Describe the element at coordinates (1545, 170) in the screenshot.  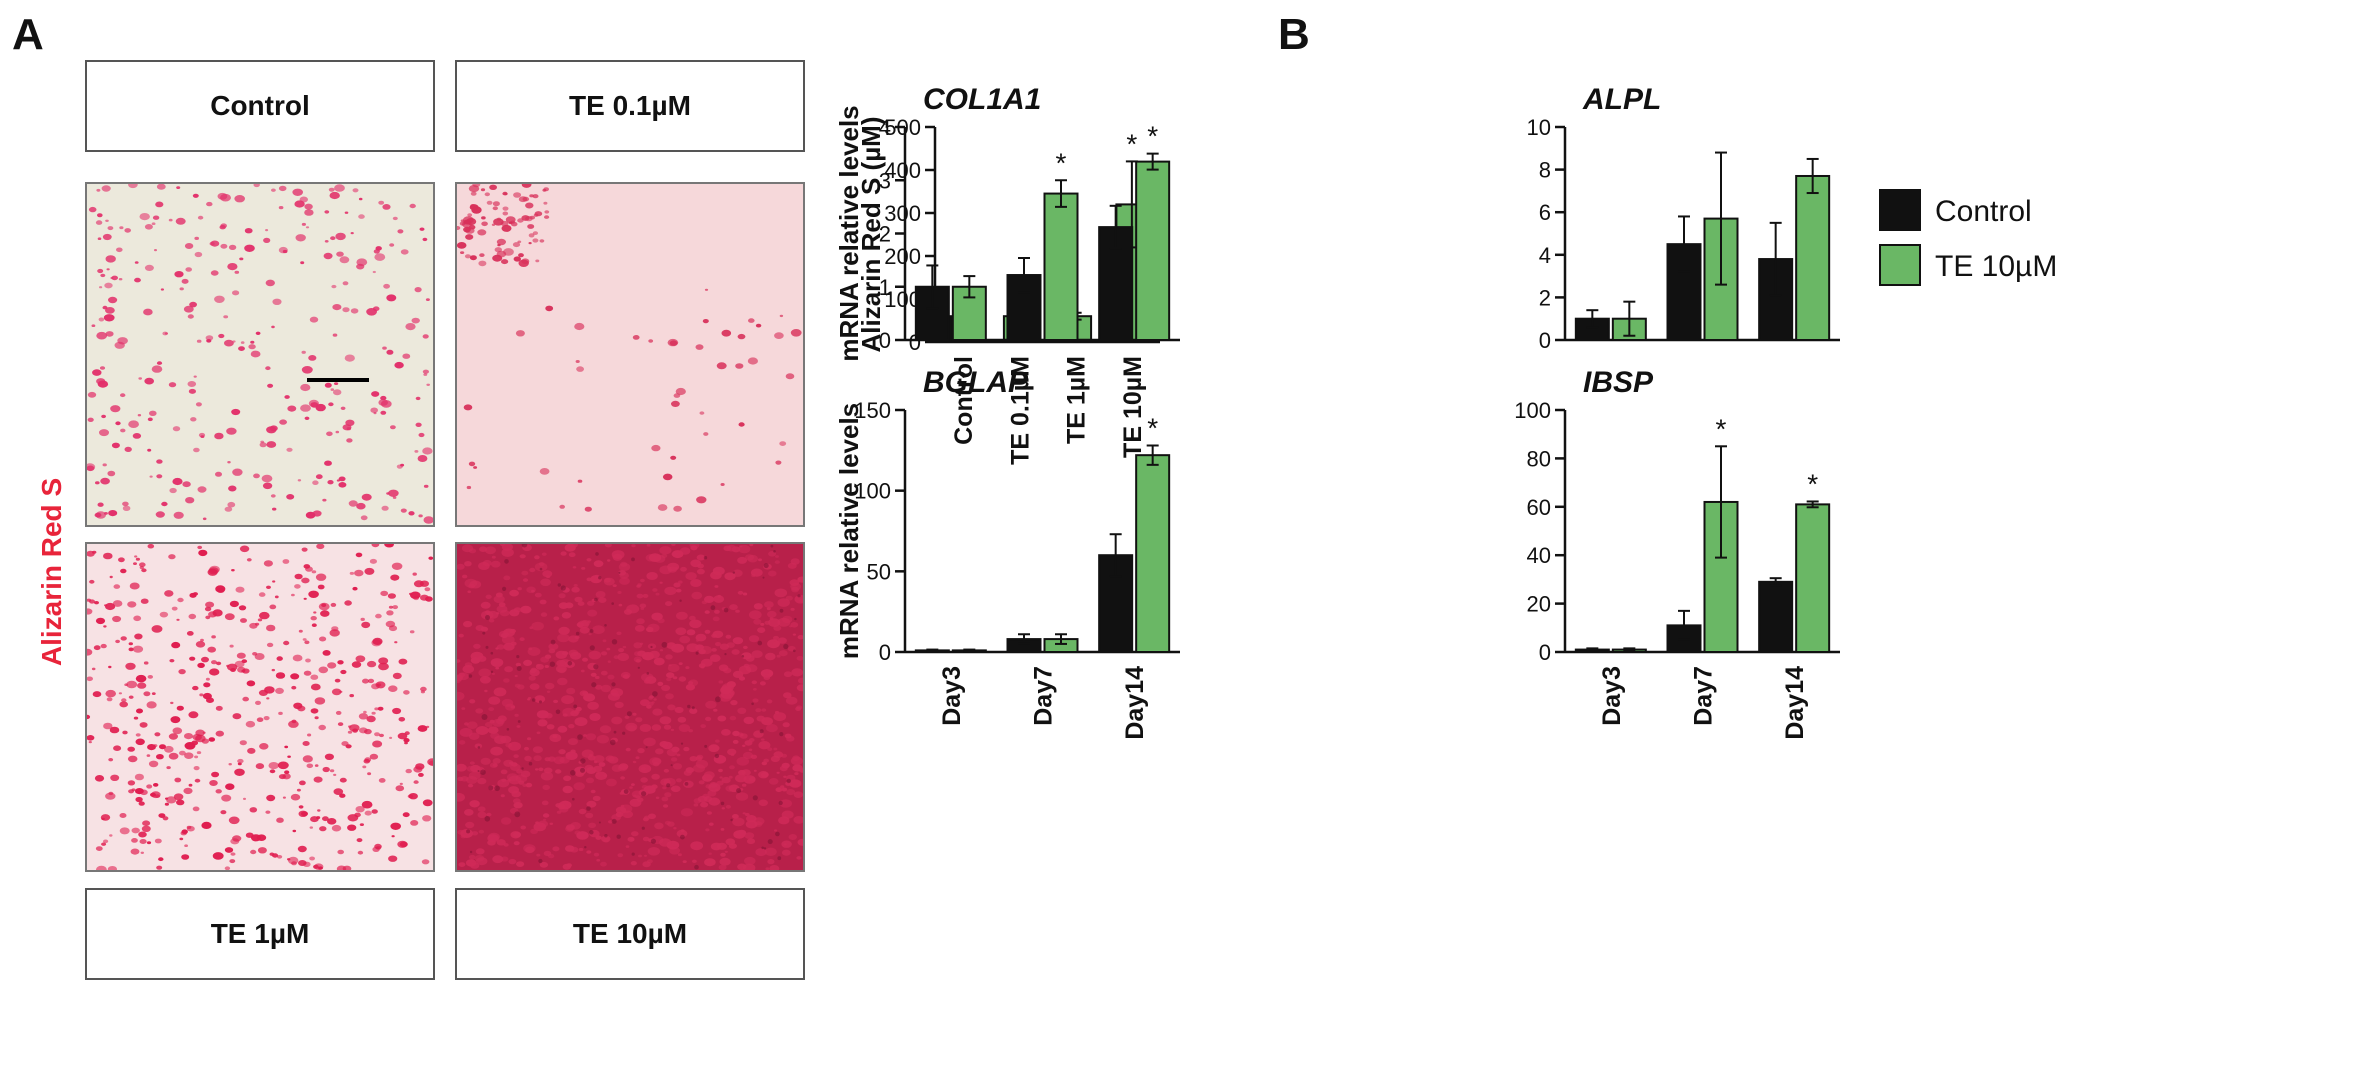
I see `y-tick-label: 8` at that location.